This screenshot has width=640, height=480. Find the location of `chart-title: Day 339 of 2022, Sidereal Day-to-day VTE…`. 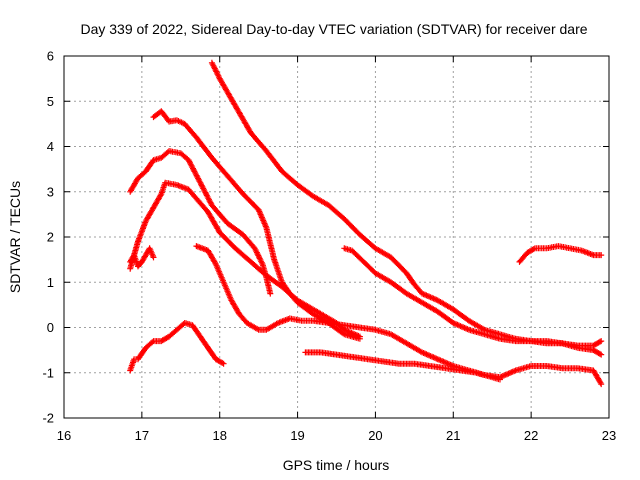

chart-title: Day 339 of 2022, Sidereal Day-to-day VTE… is located at coordinates (333, 29).